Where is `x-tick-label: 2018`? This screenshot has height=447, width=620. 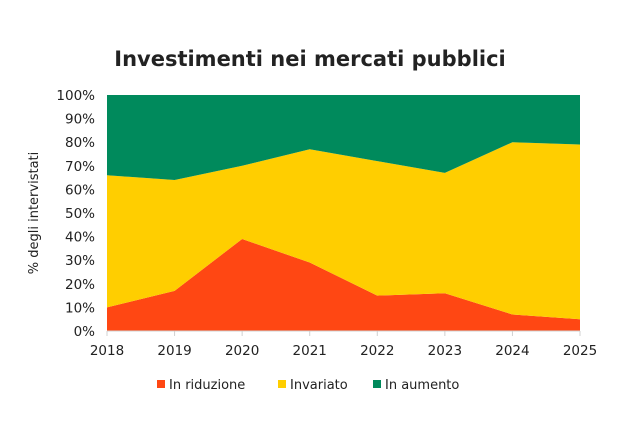 x-tick-label: 2018 is located at coordinates (107, 351).